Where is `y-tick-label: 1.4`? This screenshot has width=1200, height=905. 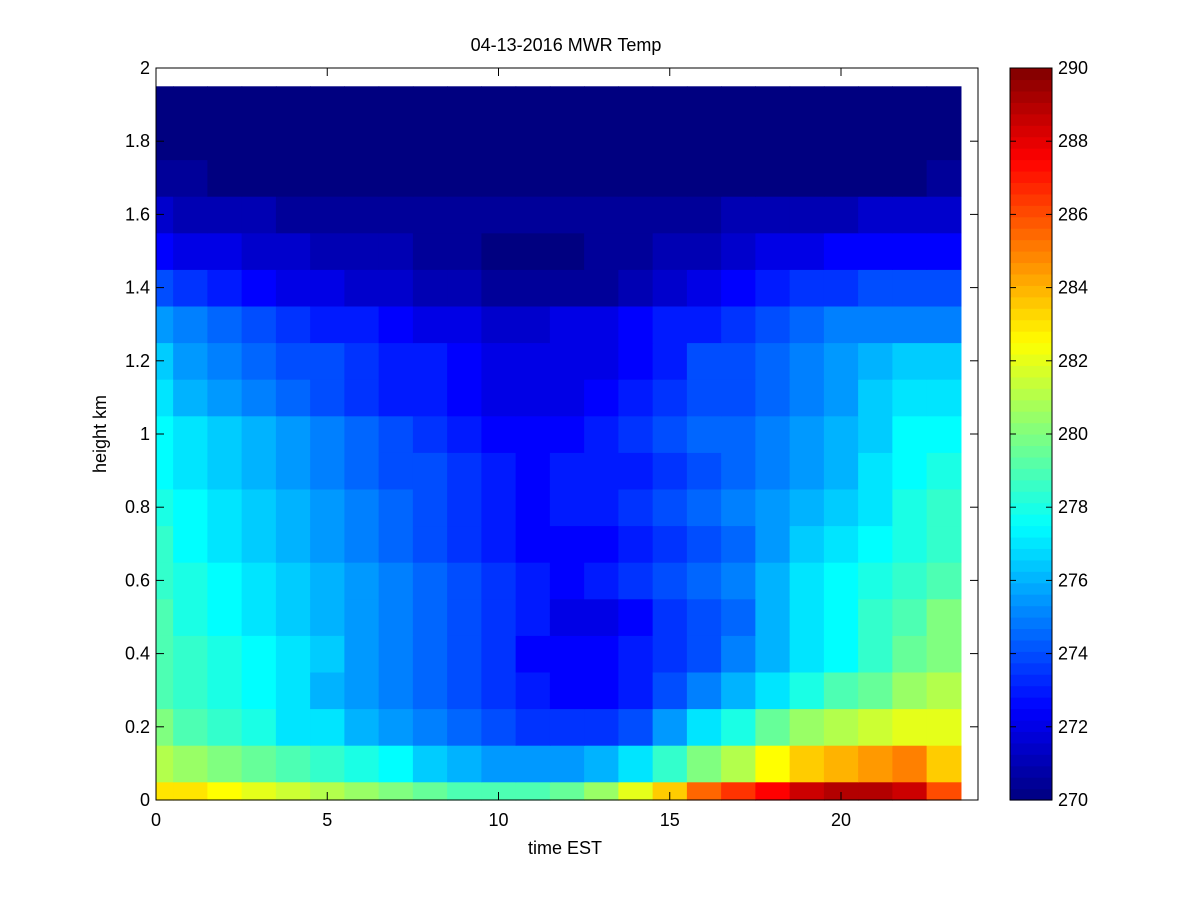
y-tick-label: 1.4 is located at coordinates (137, 288).